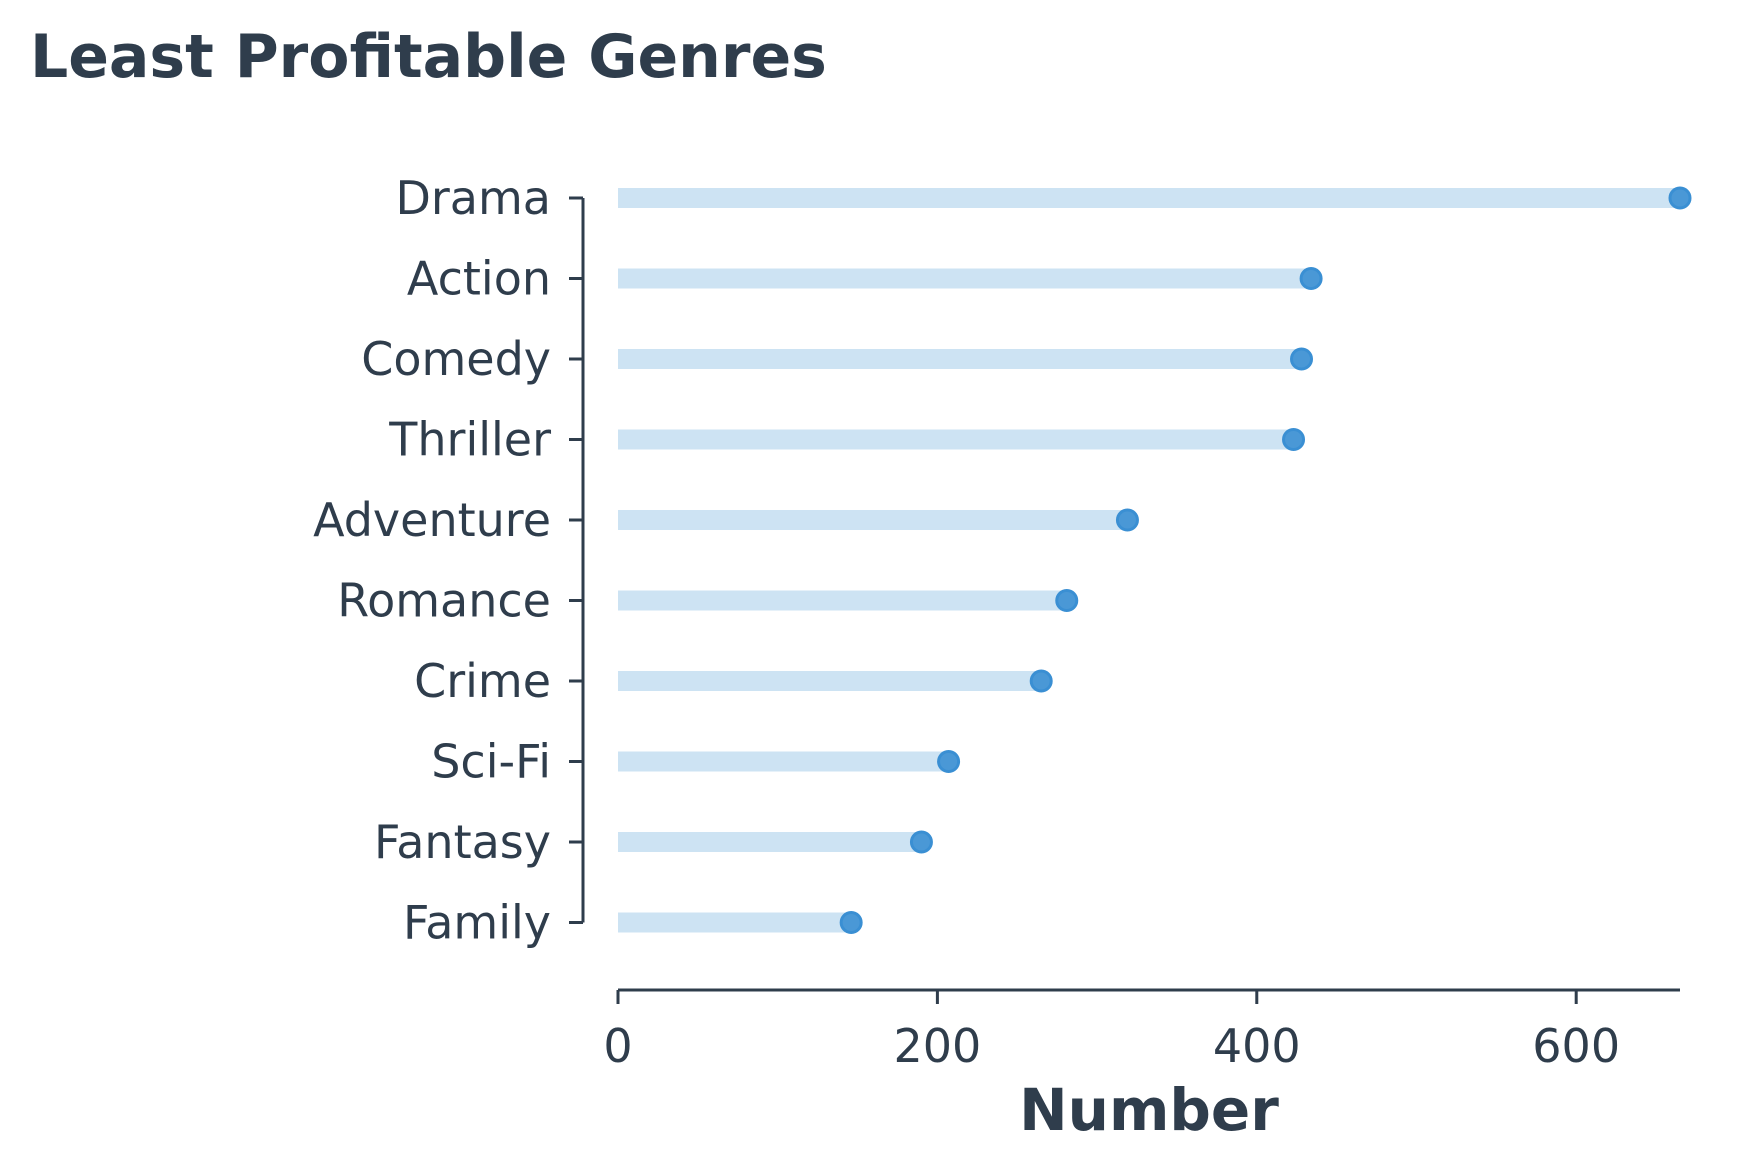 This screenshot has height=1169, width=1758. I want to click on y-tick-label: Crime, so click(482, 681).